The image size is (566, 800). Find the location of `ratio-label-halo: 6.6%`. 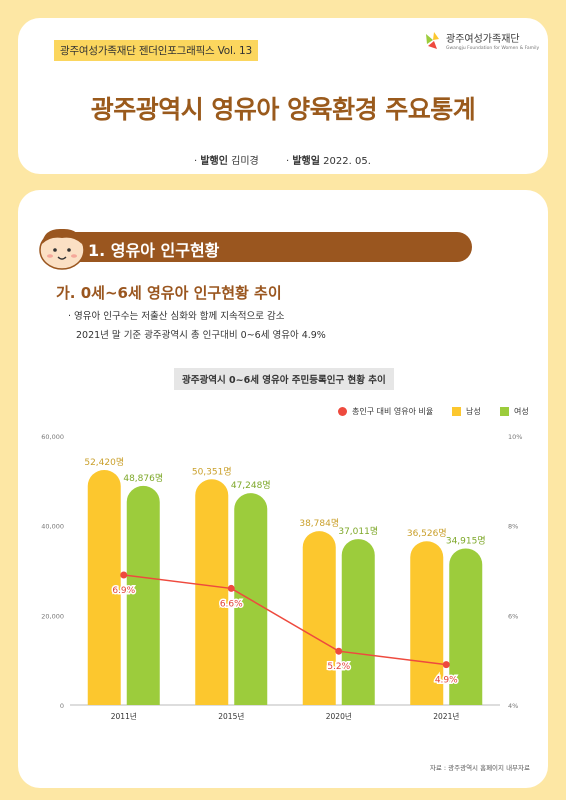

ratio-label-halo: 6.6% is located at coordinates (231, 604).